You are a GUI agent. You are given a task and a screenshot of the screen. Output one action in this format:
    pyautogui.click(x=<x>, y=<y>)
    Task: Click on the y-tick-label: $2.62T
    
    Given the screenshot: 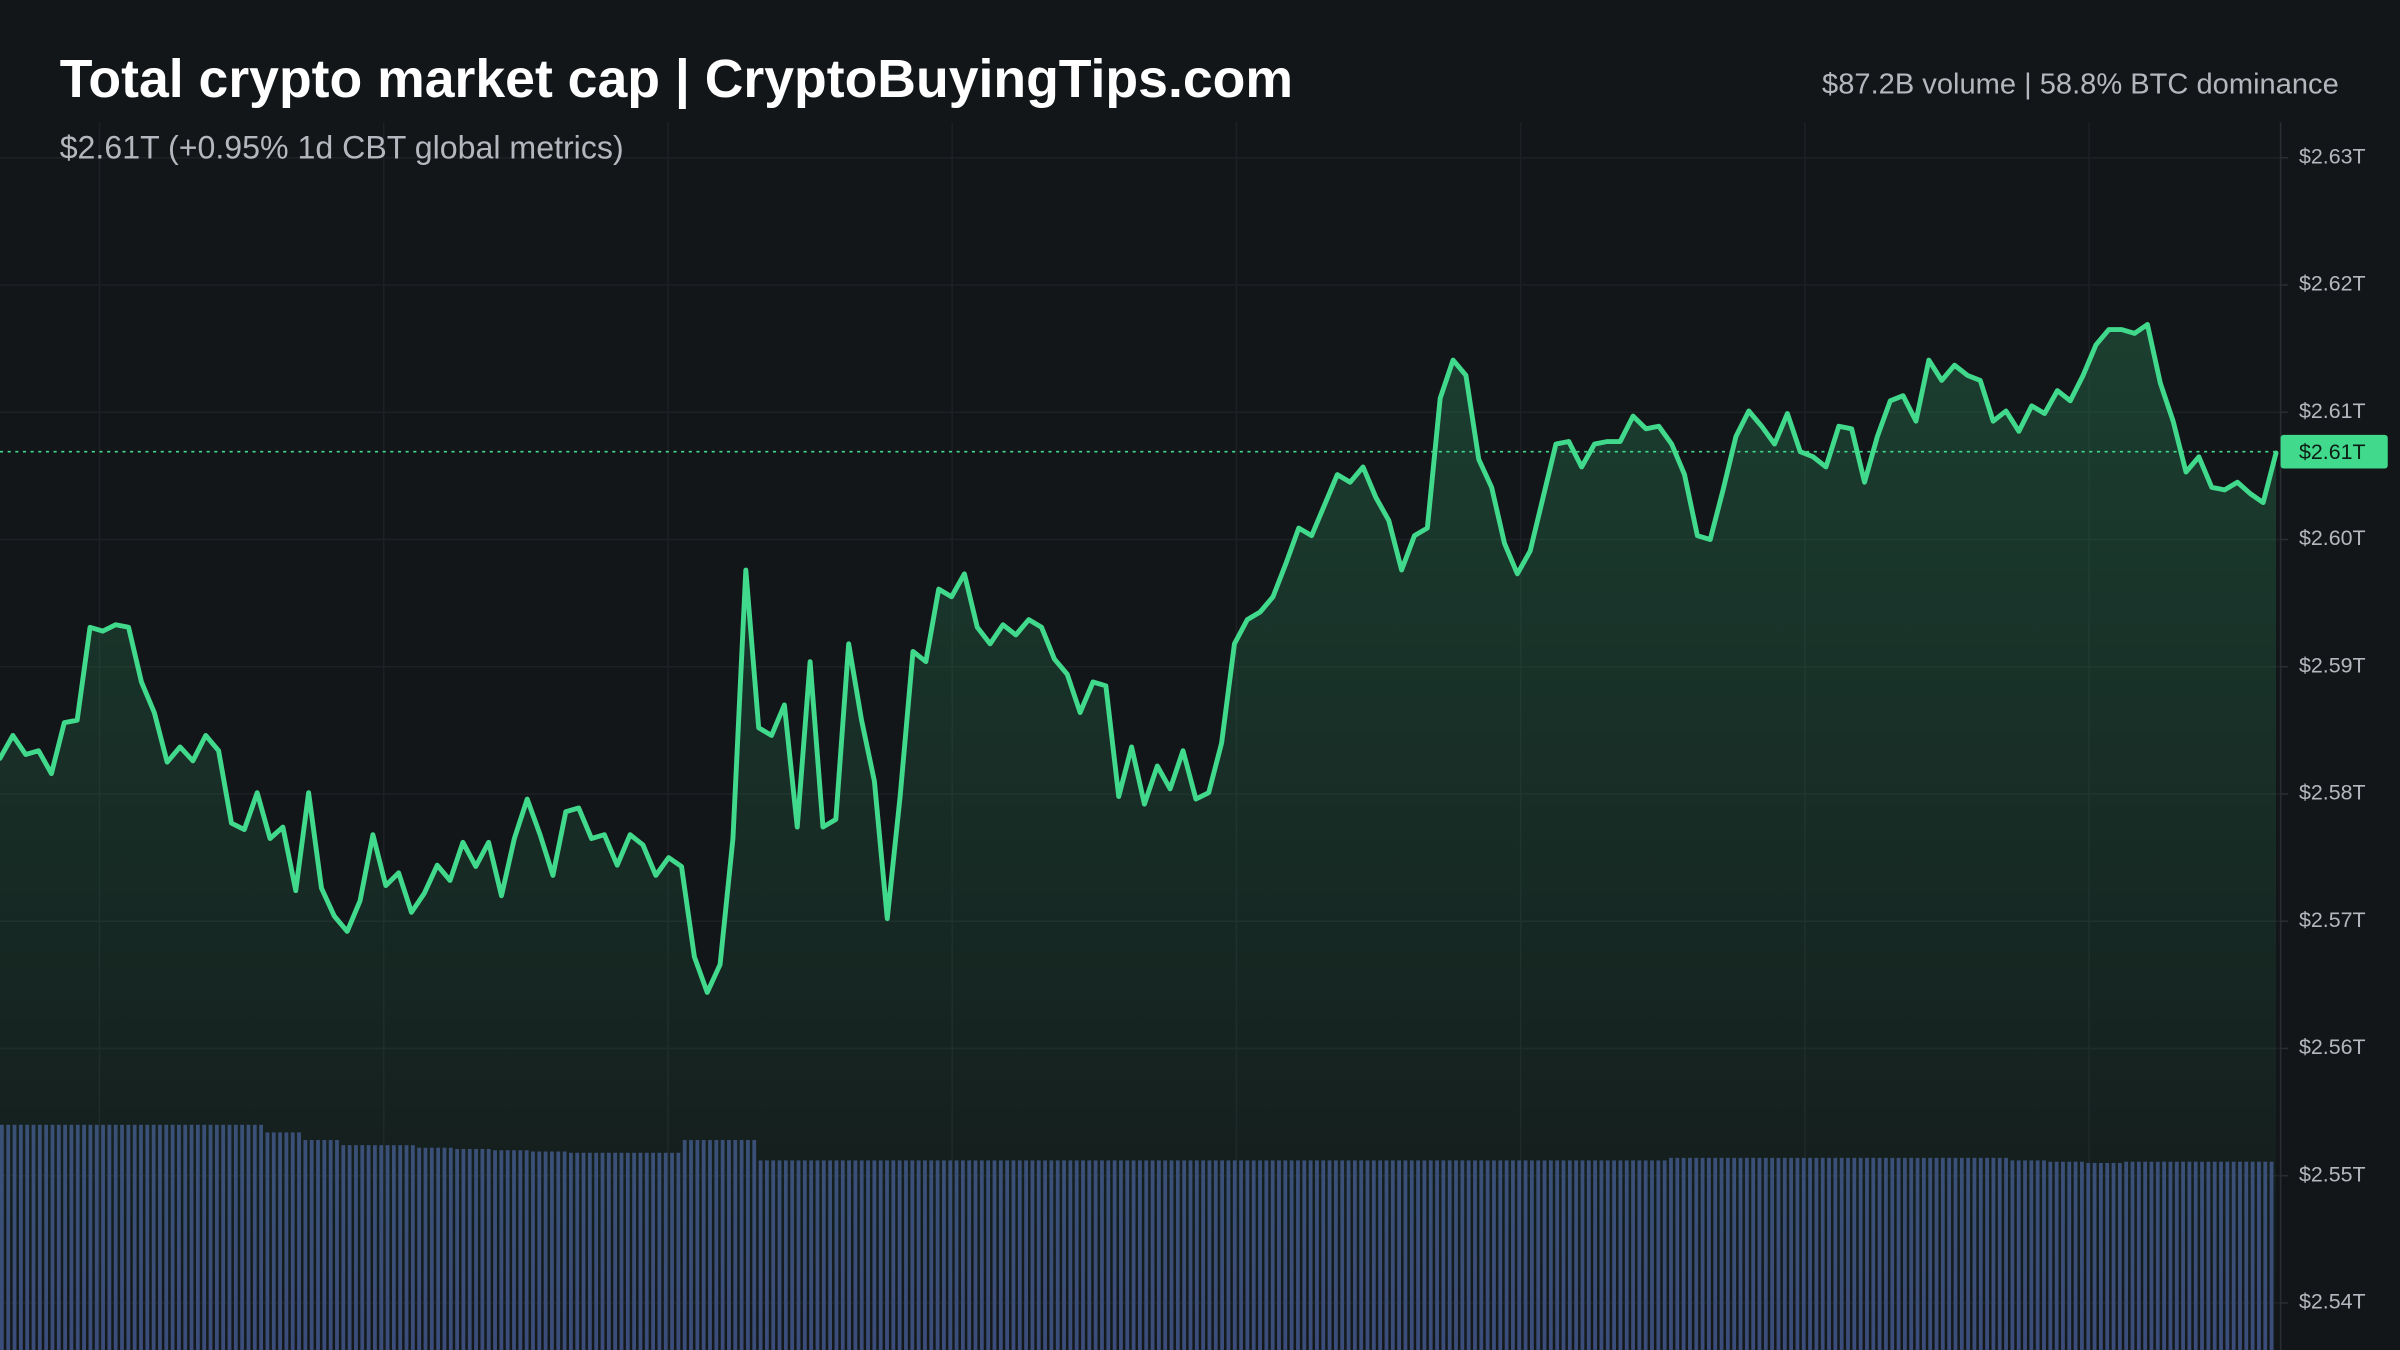 What is the action you would take?
    pyautogui.click(x=2332, y=284)
    